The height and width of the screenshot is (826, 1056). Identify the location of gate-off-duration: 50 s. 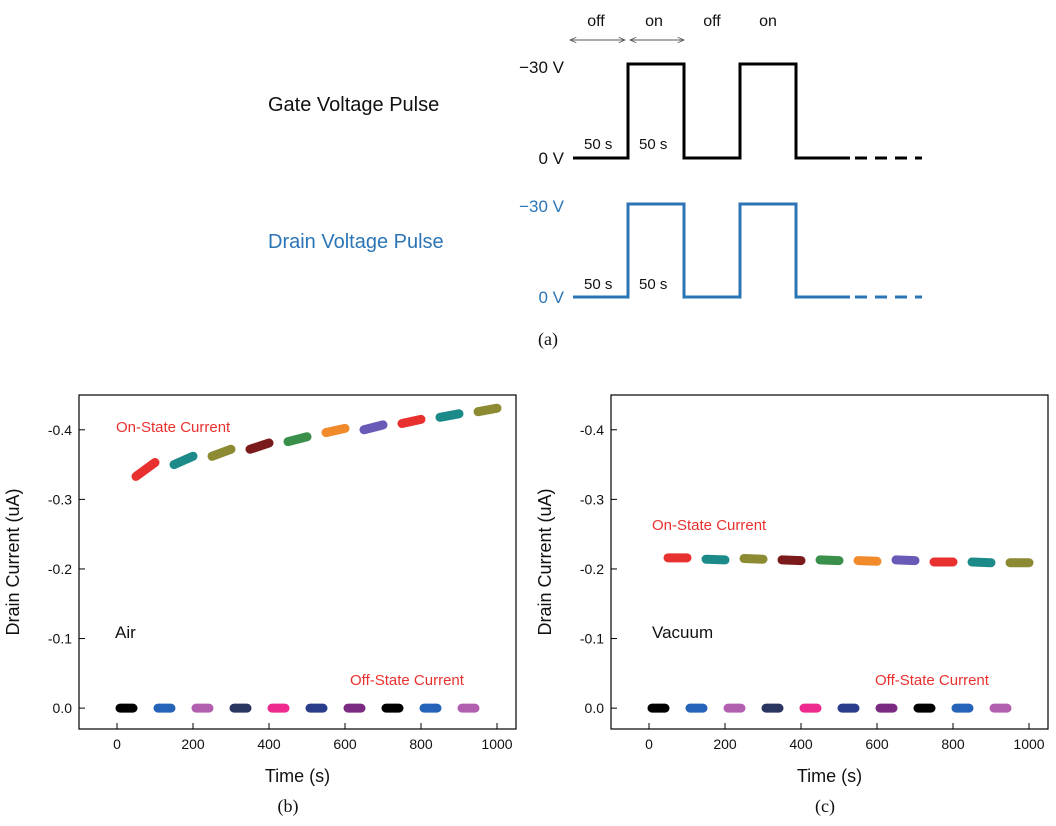
(598, 144).